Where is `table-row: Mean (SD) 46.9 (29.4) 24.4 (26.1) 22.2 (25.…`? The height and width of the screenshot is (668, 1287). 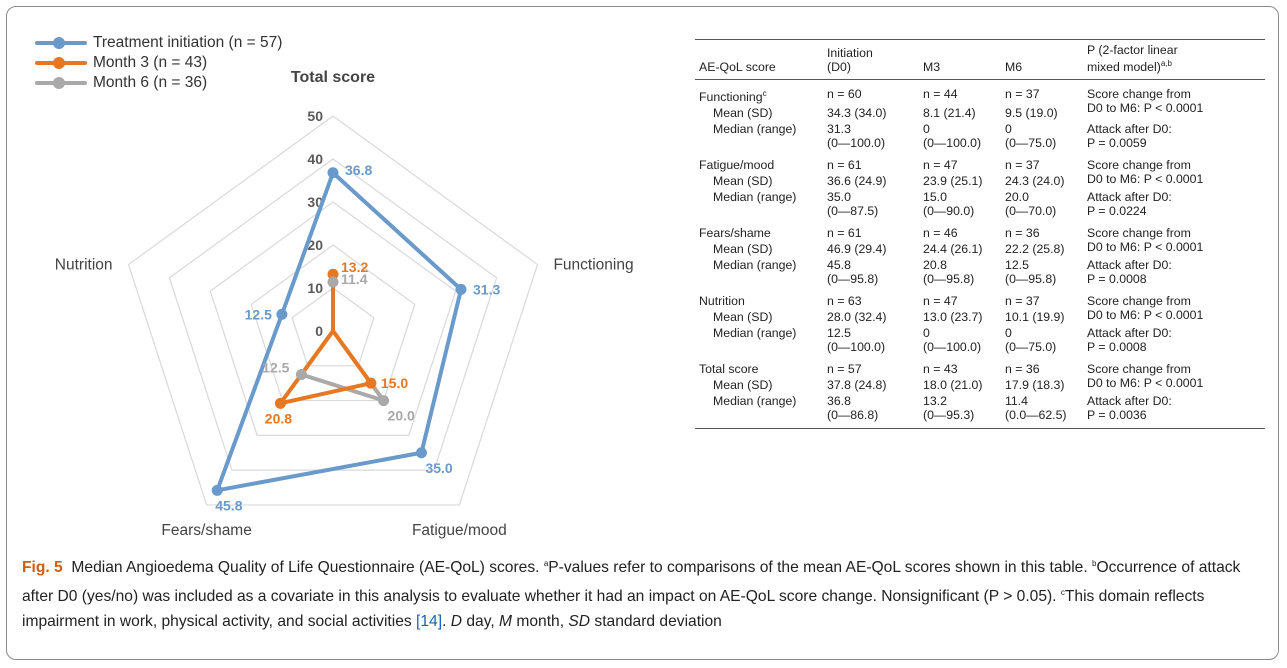 table-row: Mean (SD) 46.9 (29.4) 24.4 (26.1) 22.2 (25.… is located at coordinates (980, 249).